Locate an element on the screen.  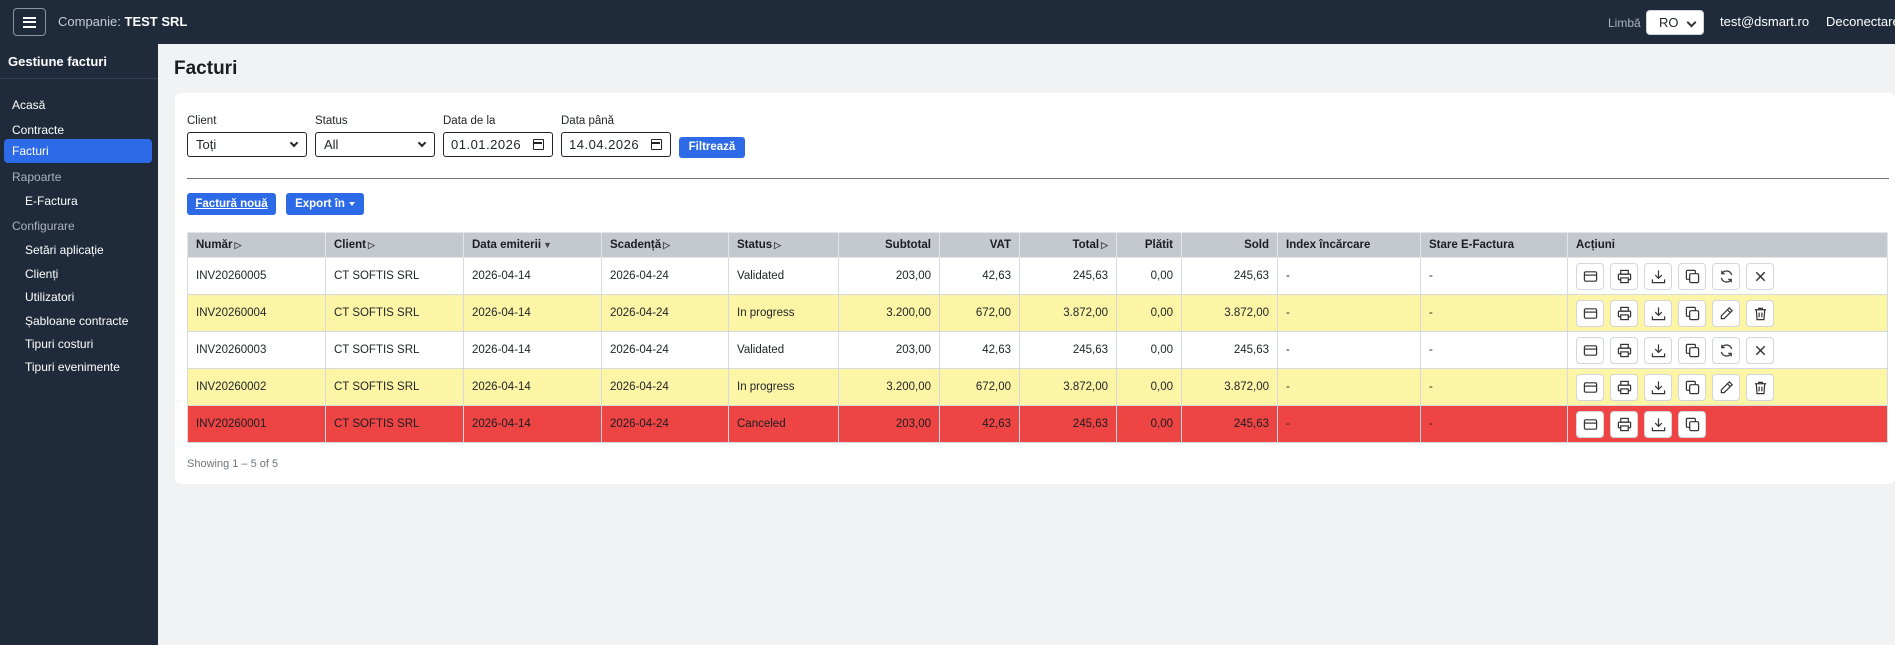
column-header-data-emiterii: Data emiterii ▼ is located at coordinates (532, 245).